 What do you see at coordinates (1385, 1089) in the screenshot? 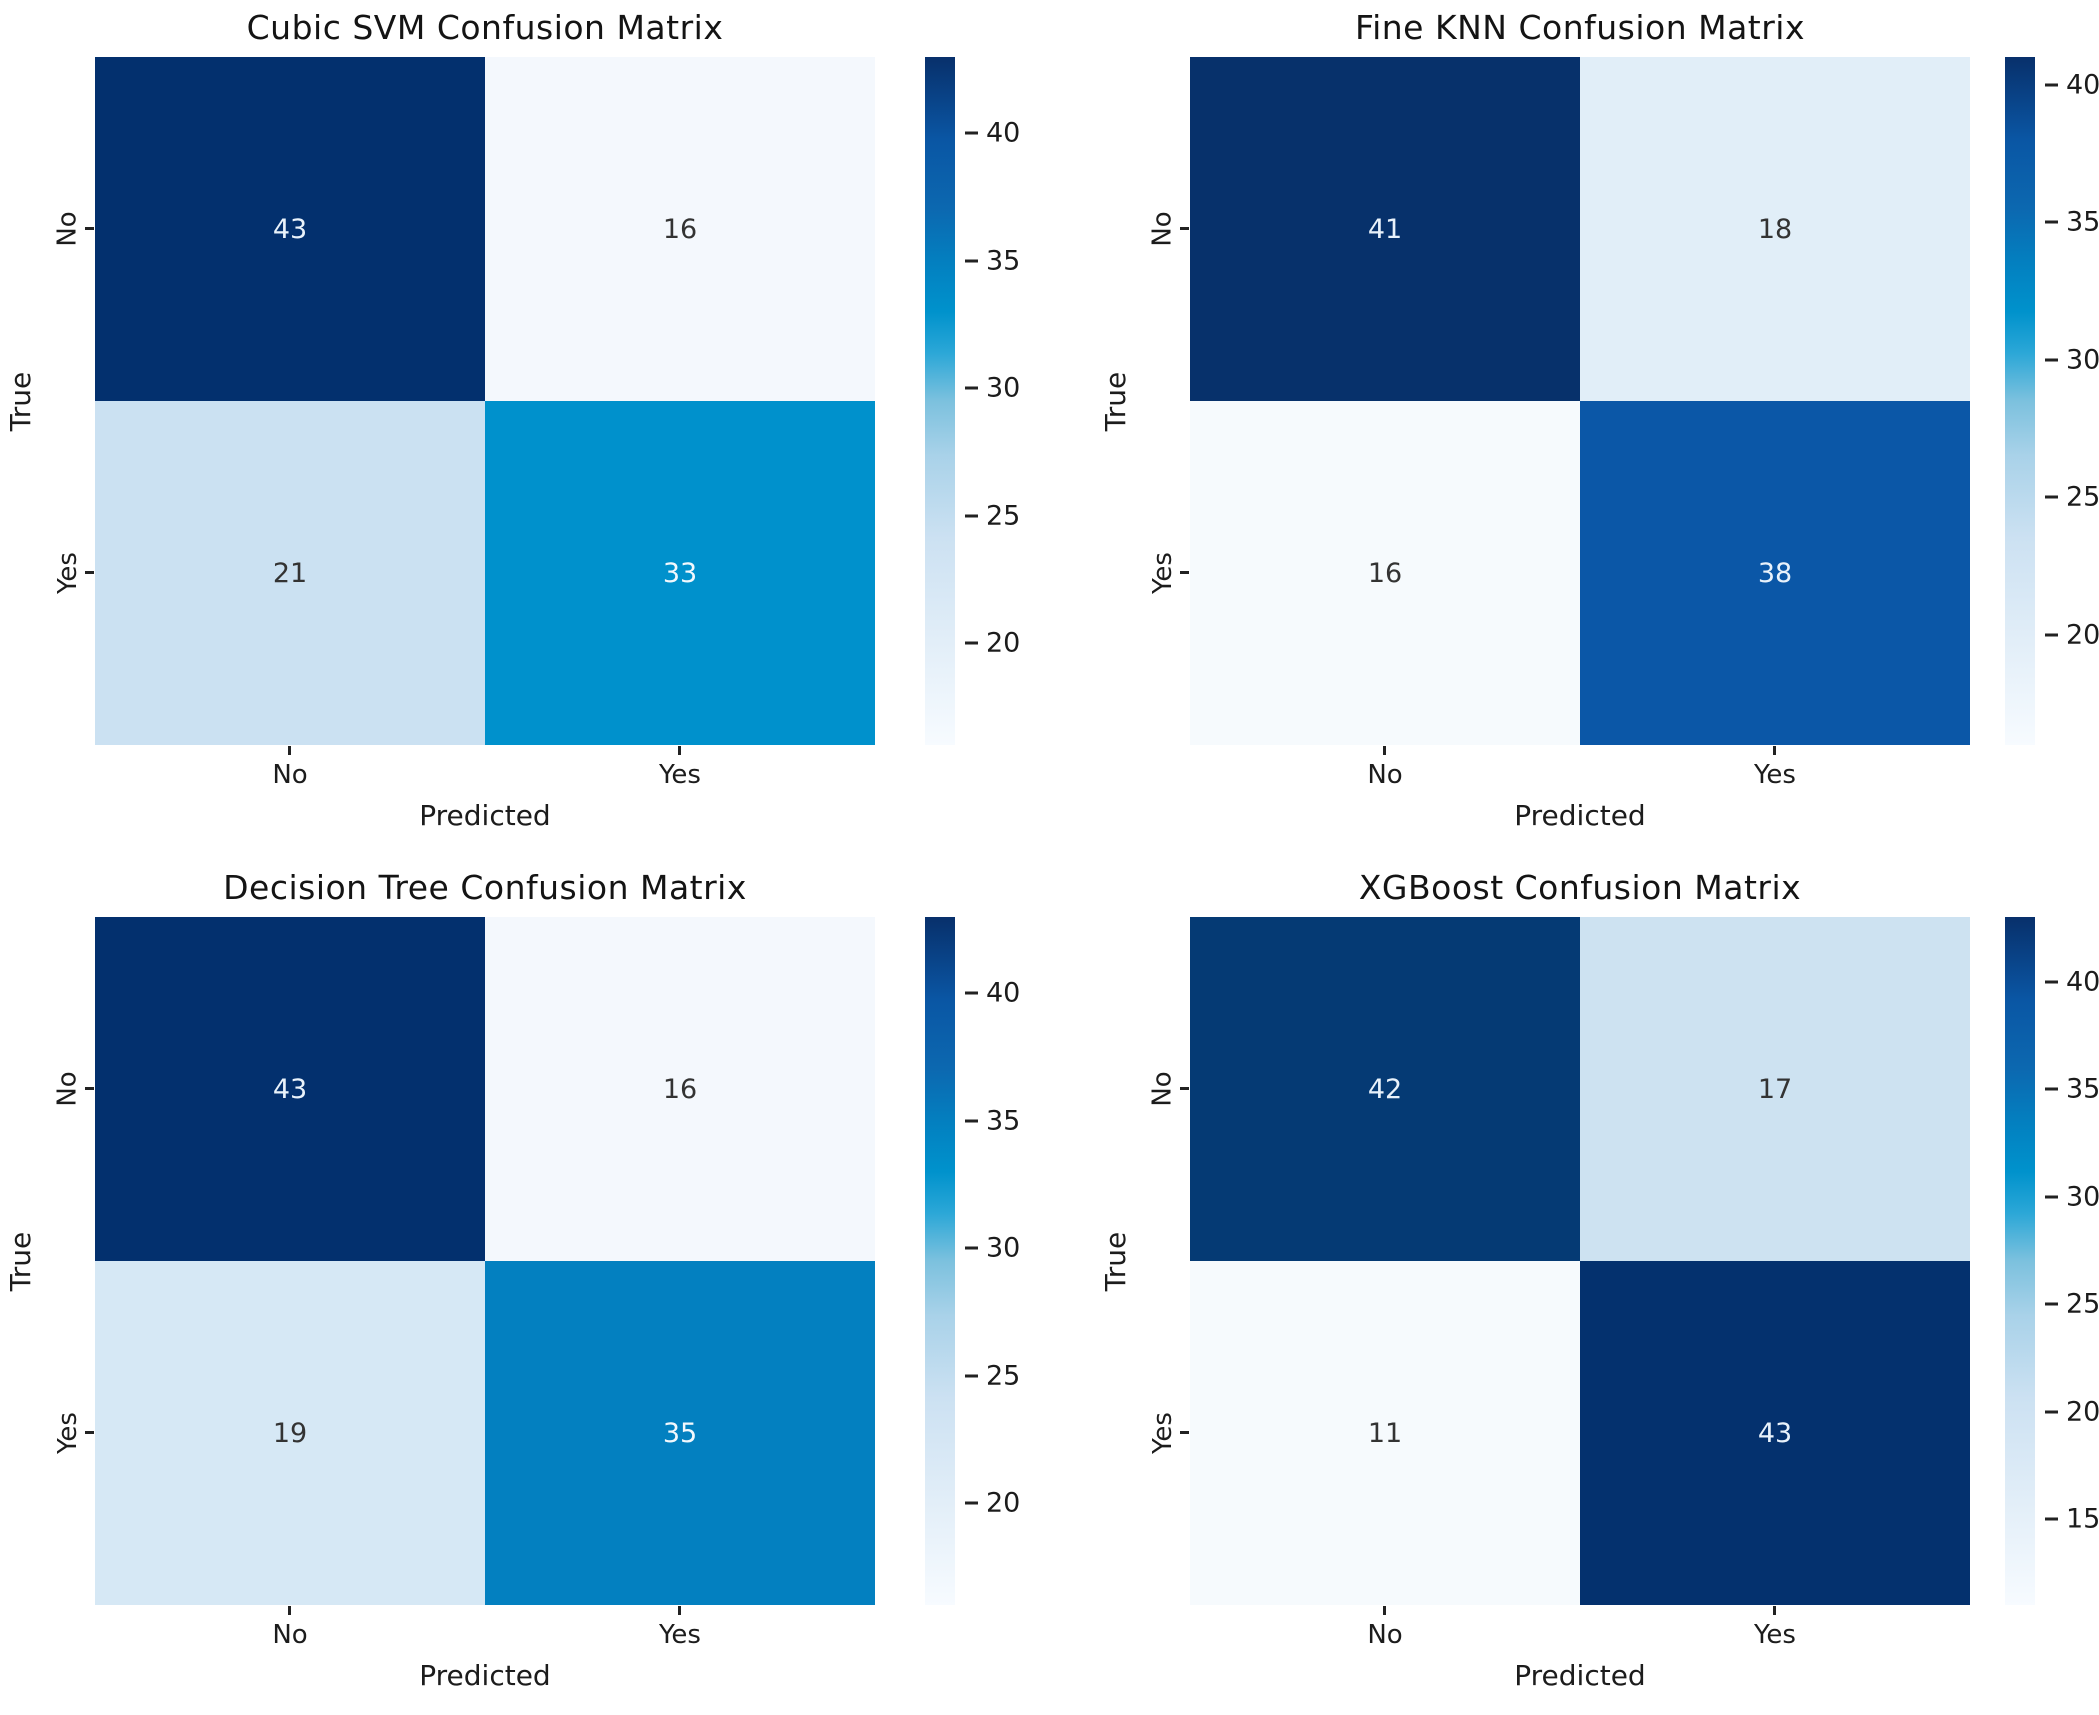
I see `heatmap-cell-true-no-pred-no: 42` at bounding box center [1385, 1089].